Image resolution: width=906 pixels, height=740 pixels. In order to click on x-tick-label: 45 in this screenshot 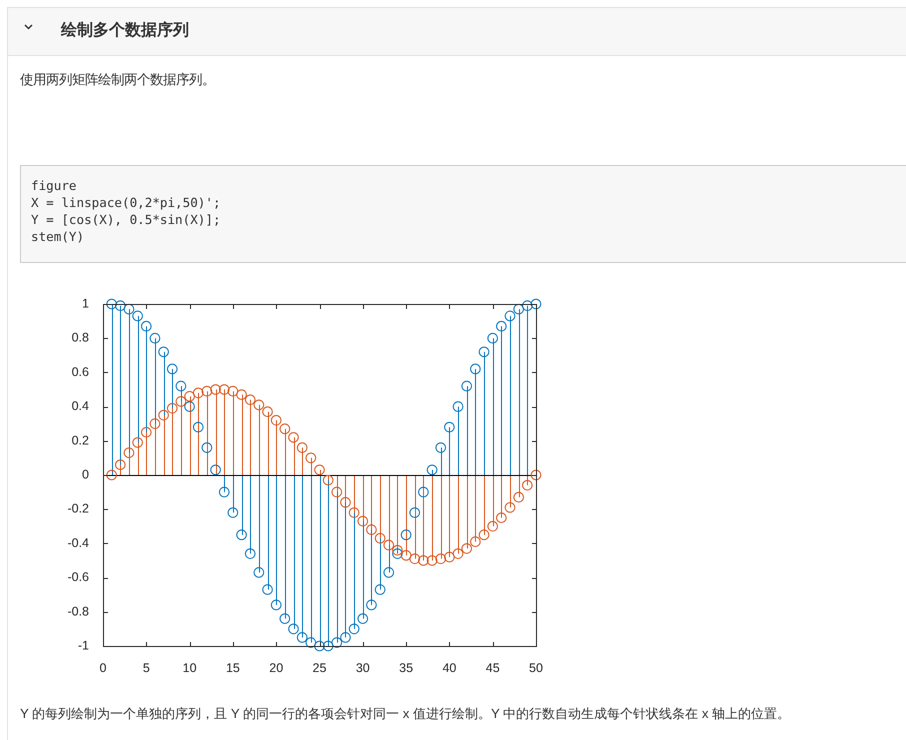, I will do `click(493, 667)`.